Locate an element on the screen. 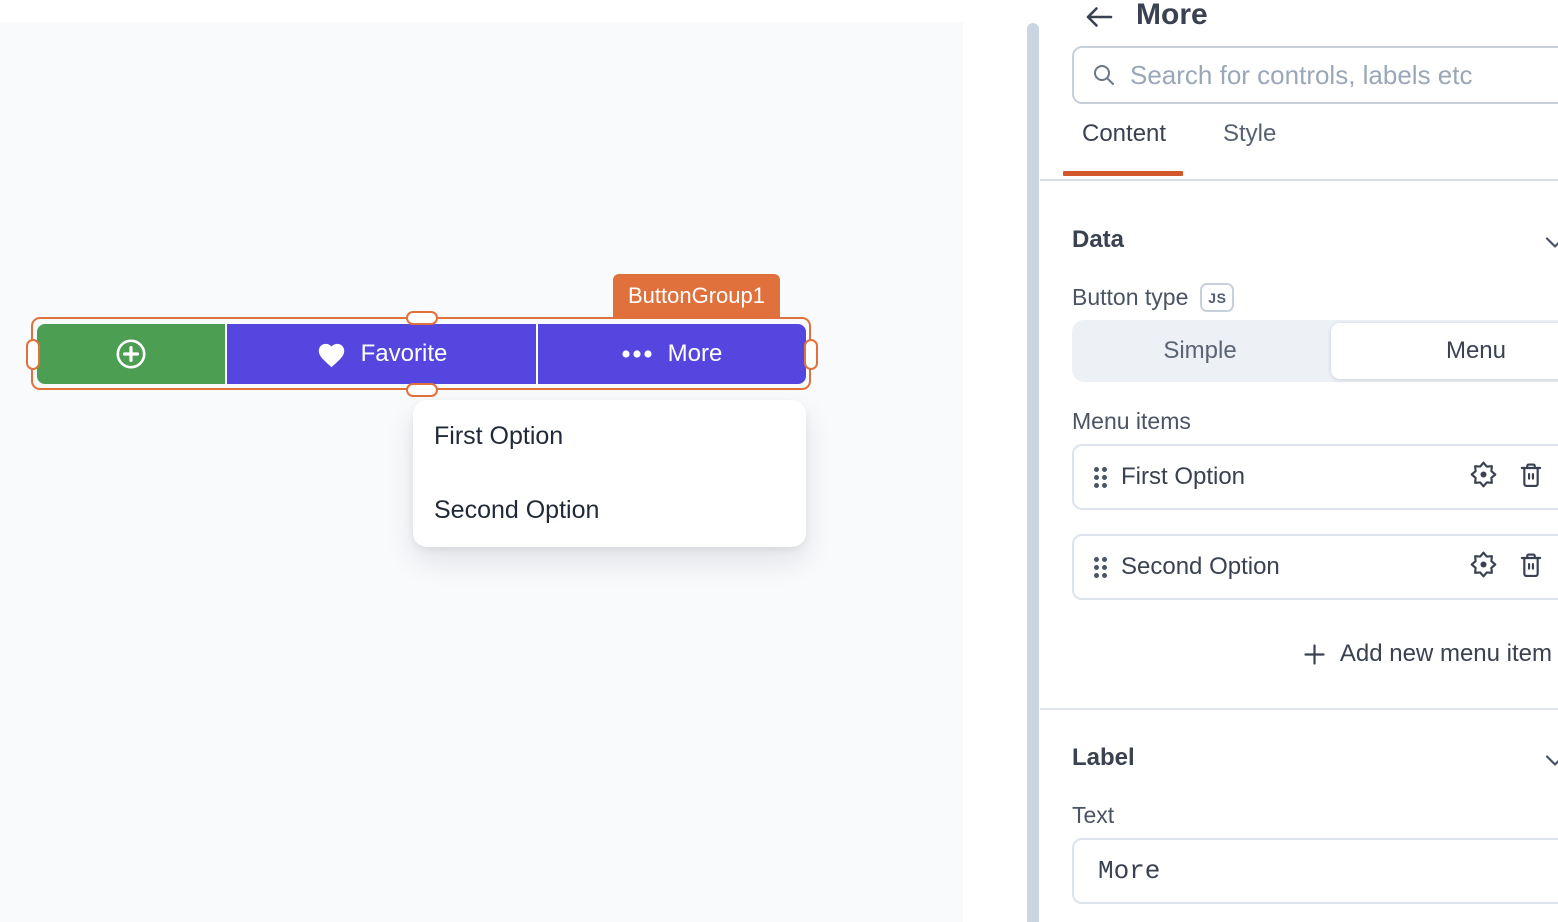  panel-title: More is located at coordinates (1172, 15).